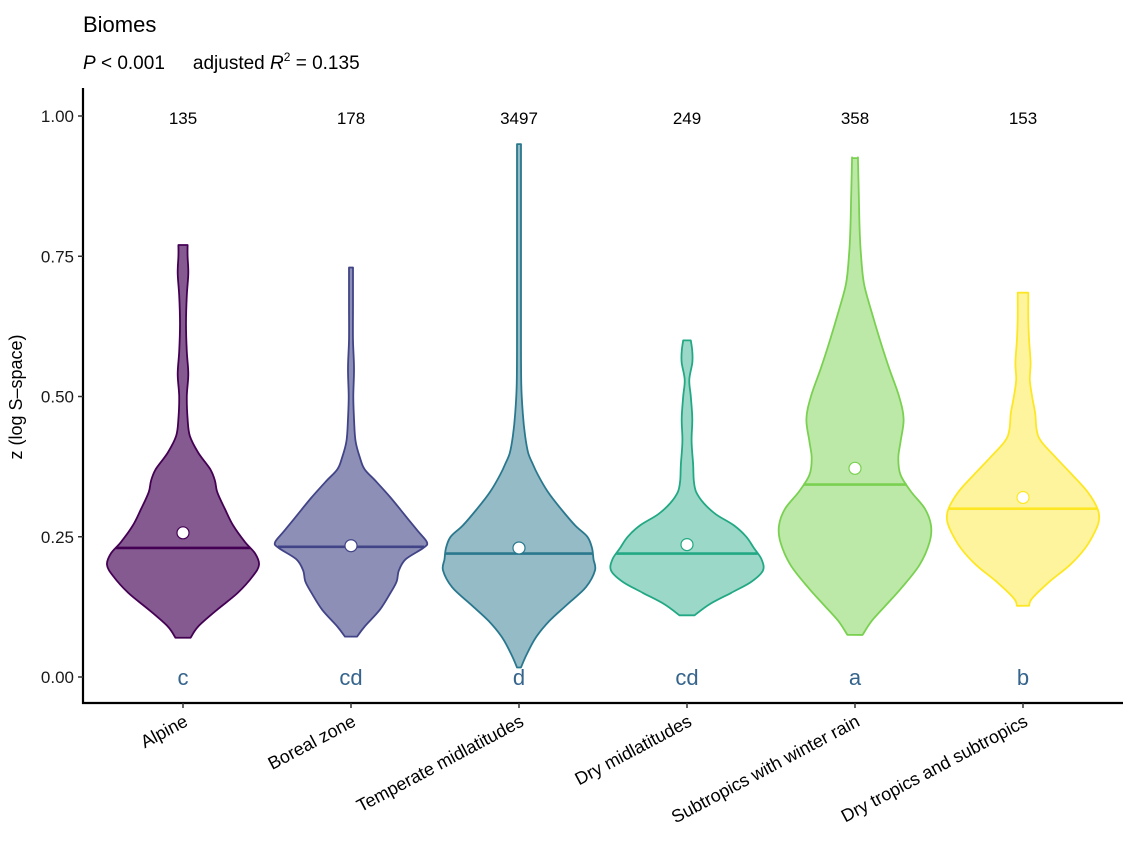 The height and width of the screenshot is (855, 1135). I want to click on violin-group: 135 c, so click(183, 399).